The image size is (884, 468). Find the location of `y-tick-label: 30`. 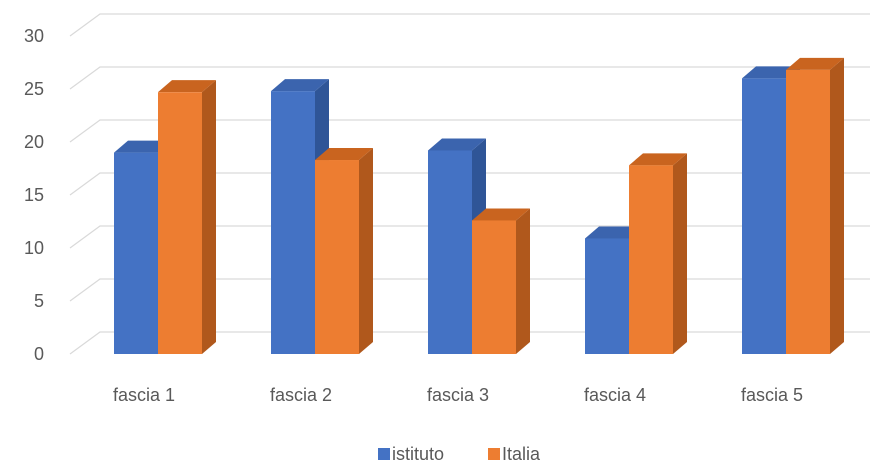

y-tick-label: 30 is located at coordinates (34, 36).